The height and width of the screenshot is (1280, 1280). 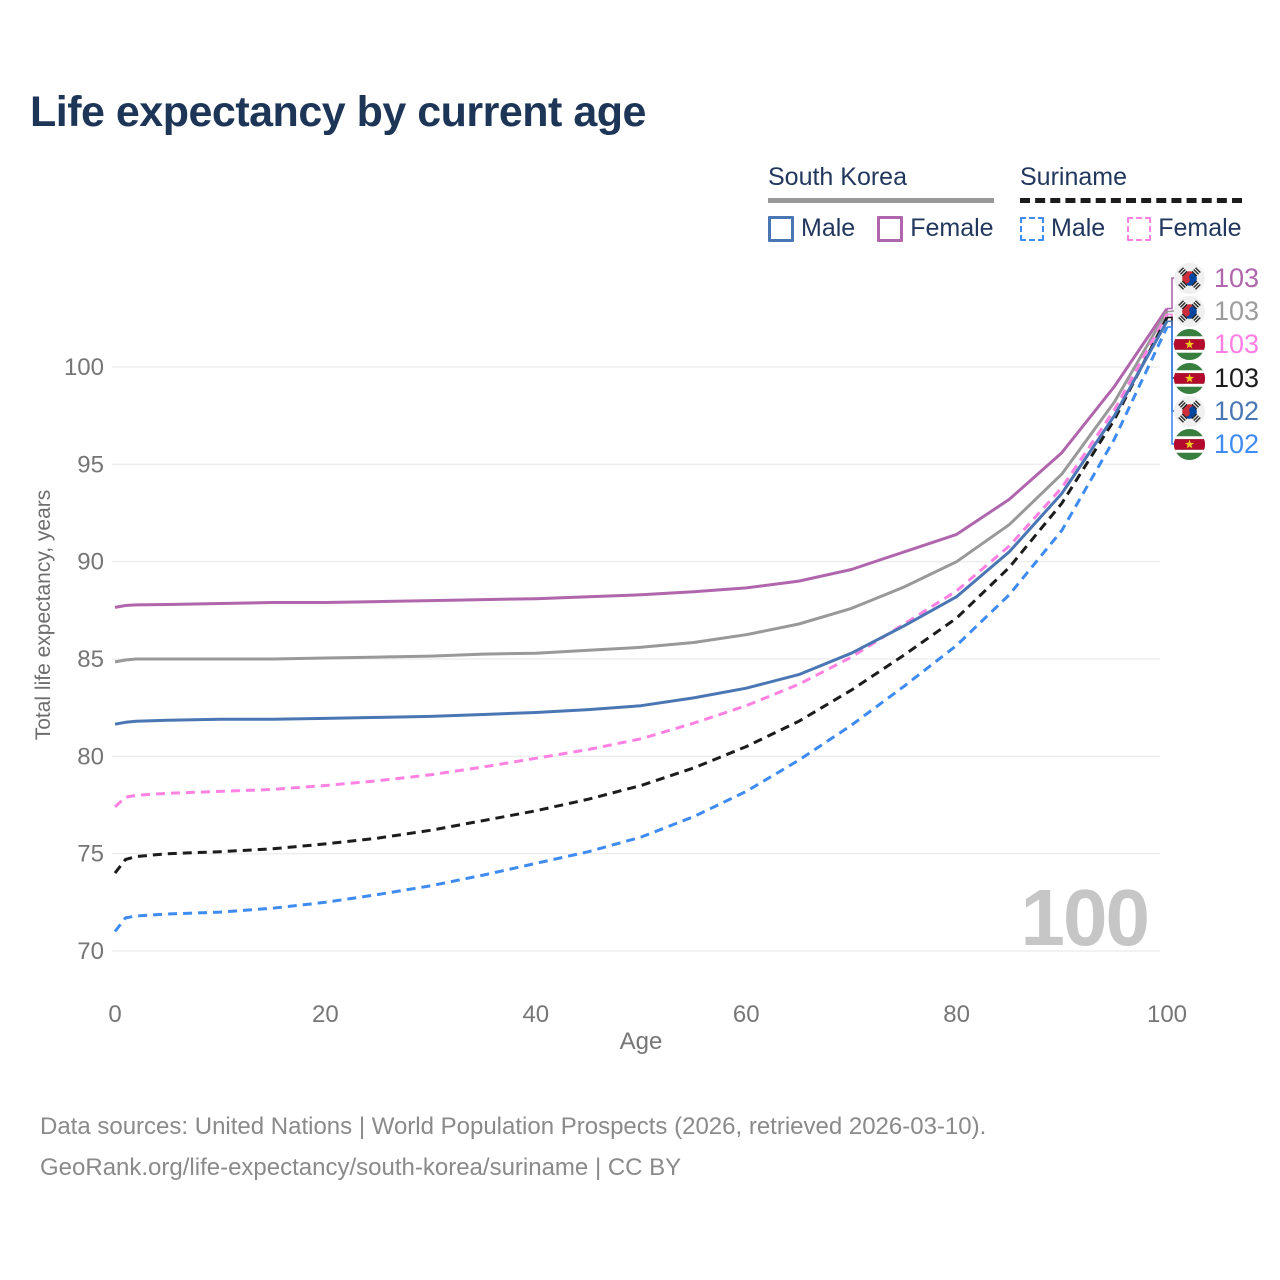 What do you see at coordinates (890, 228) in the screenshot?
I see `south-korea-female-swatch-icon` at bounding box center [890, 228].